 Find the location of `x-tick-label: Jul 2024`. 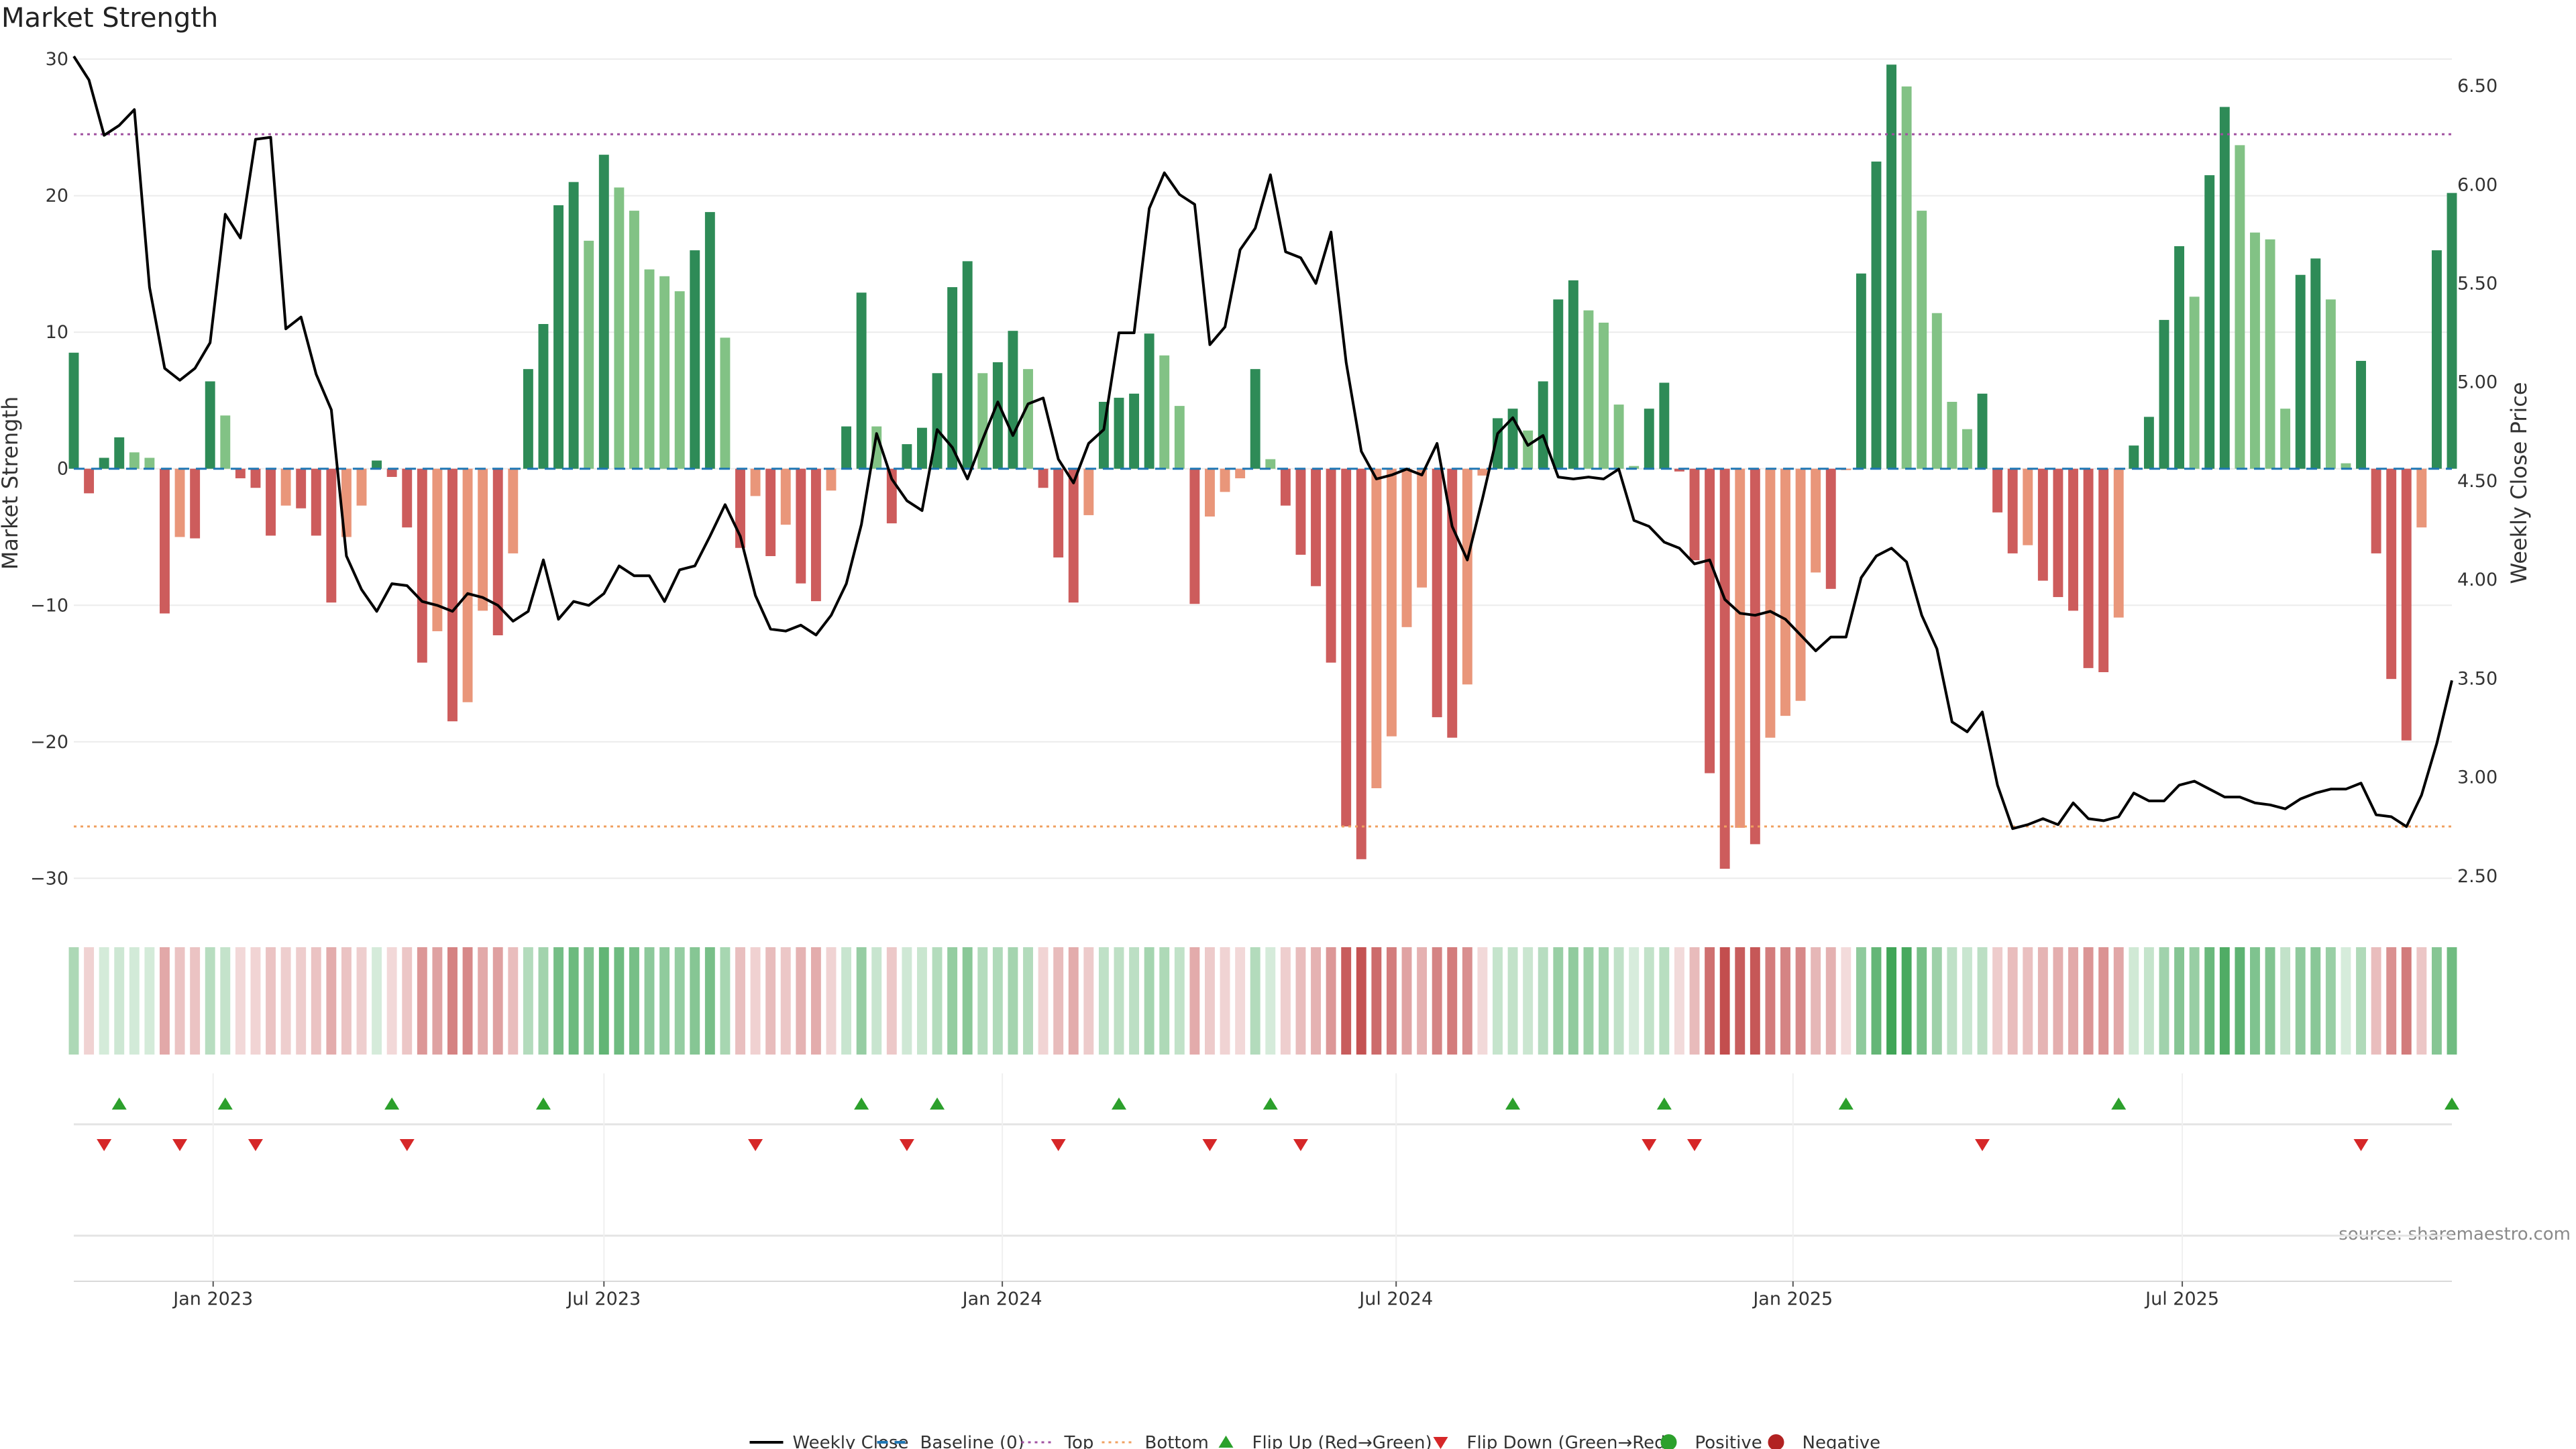

x-tick-label: Jul 2024 is located at coordinates (1395, 1299).